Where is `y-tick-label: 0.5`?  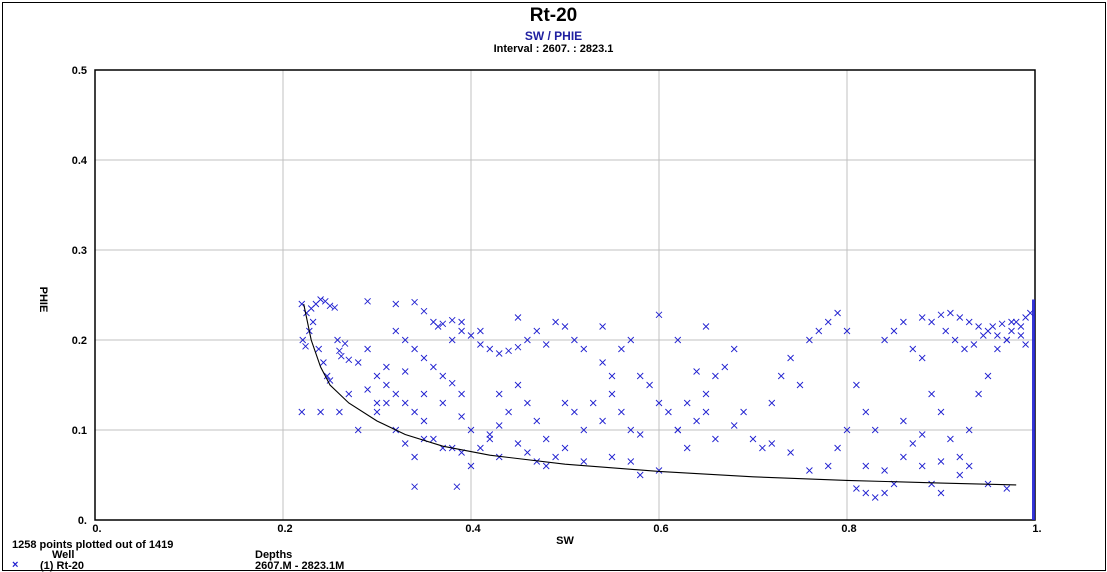 y-tick-label: 0.5 is located at coordinates (79, 71).